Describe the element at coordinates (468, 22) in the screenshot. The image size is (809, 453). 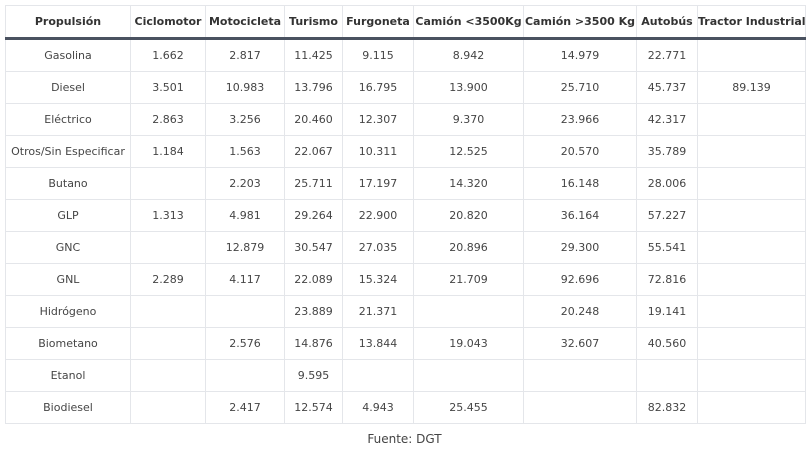
I see `column-header: Camión <3500Kg` at that location.